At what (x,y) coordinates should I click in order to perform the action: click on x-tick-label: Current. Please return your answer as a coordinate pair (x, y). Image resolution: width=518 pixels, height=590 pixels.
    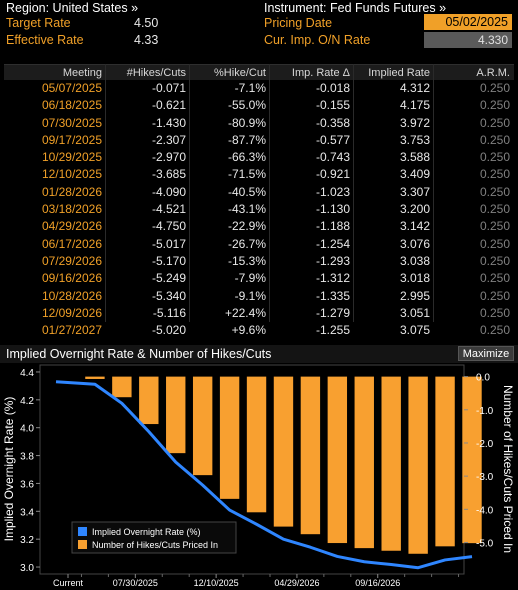
    Looking at the image, I should click on (68, 583).